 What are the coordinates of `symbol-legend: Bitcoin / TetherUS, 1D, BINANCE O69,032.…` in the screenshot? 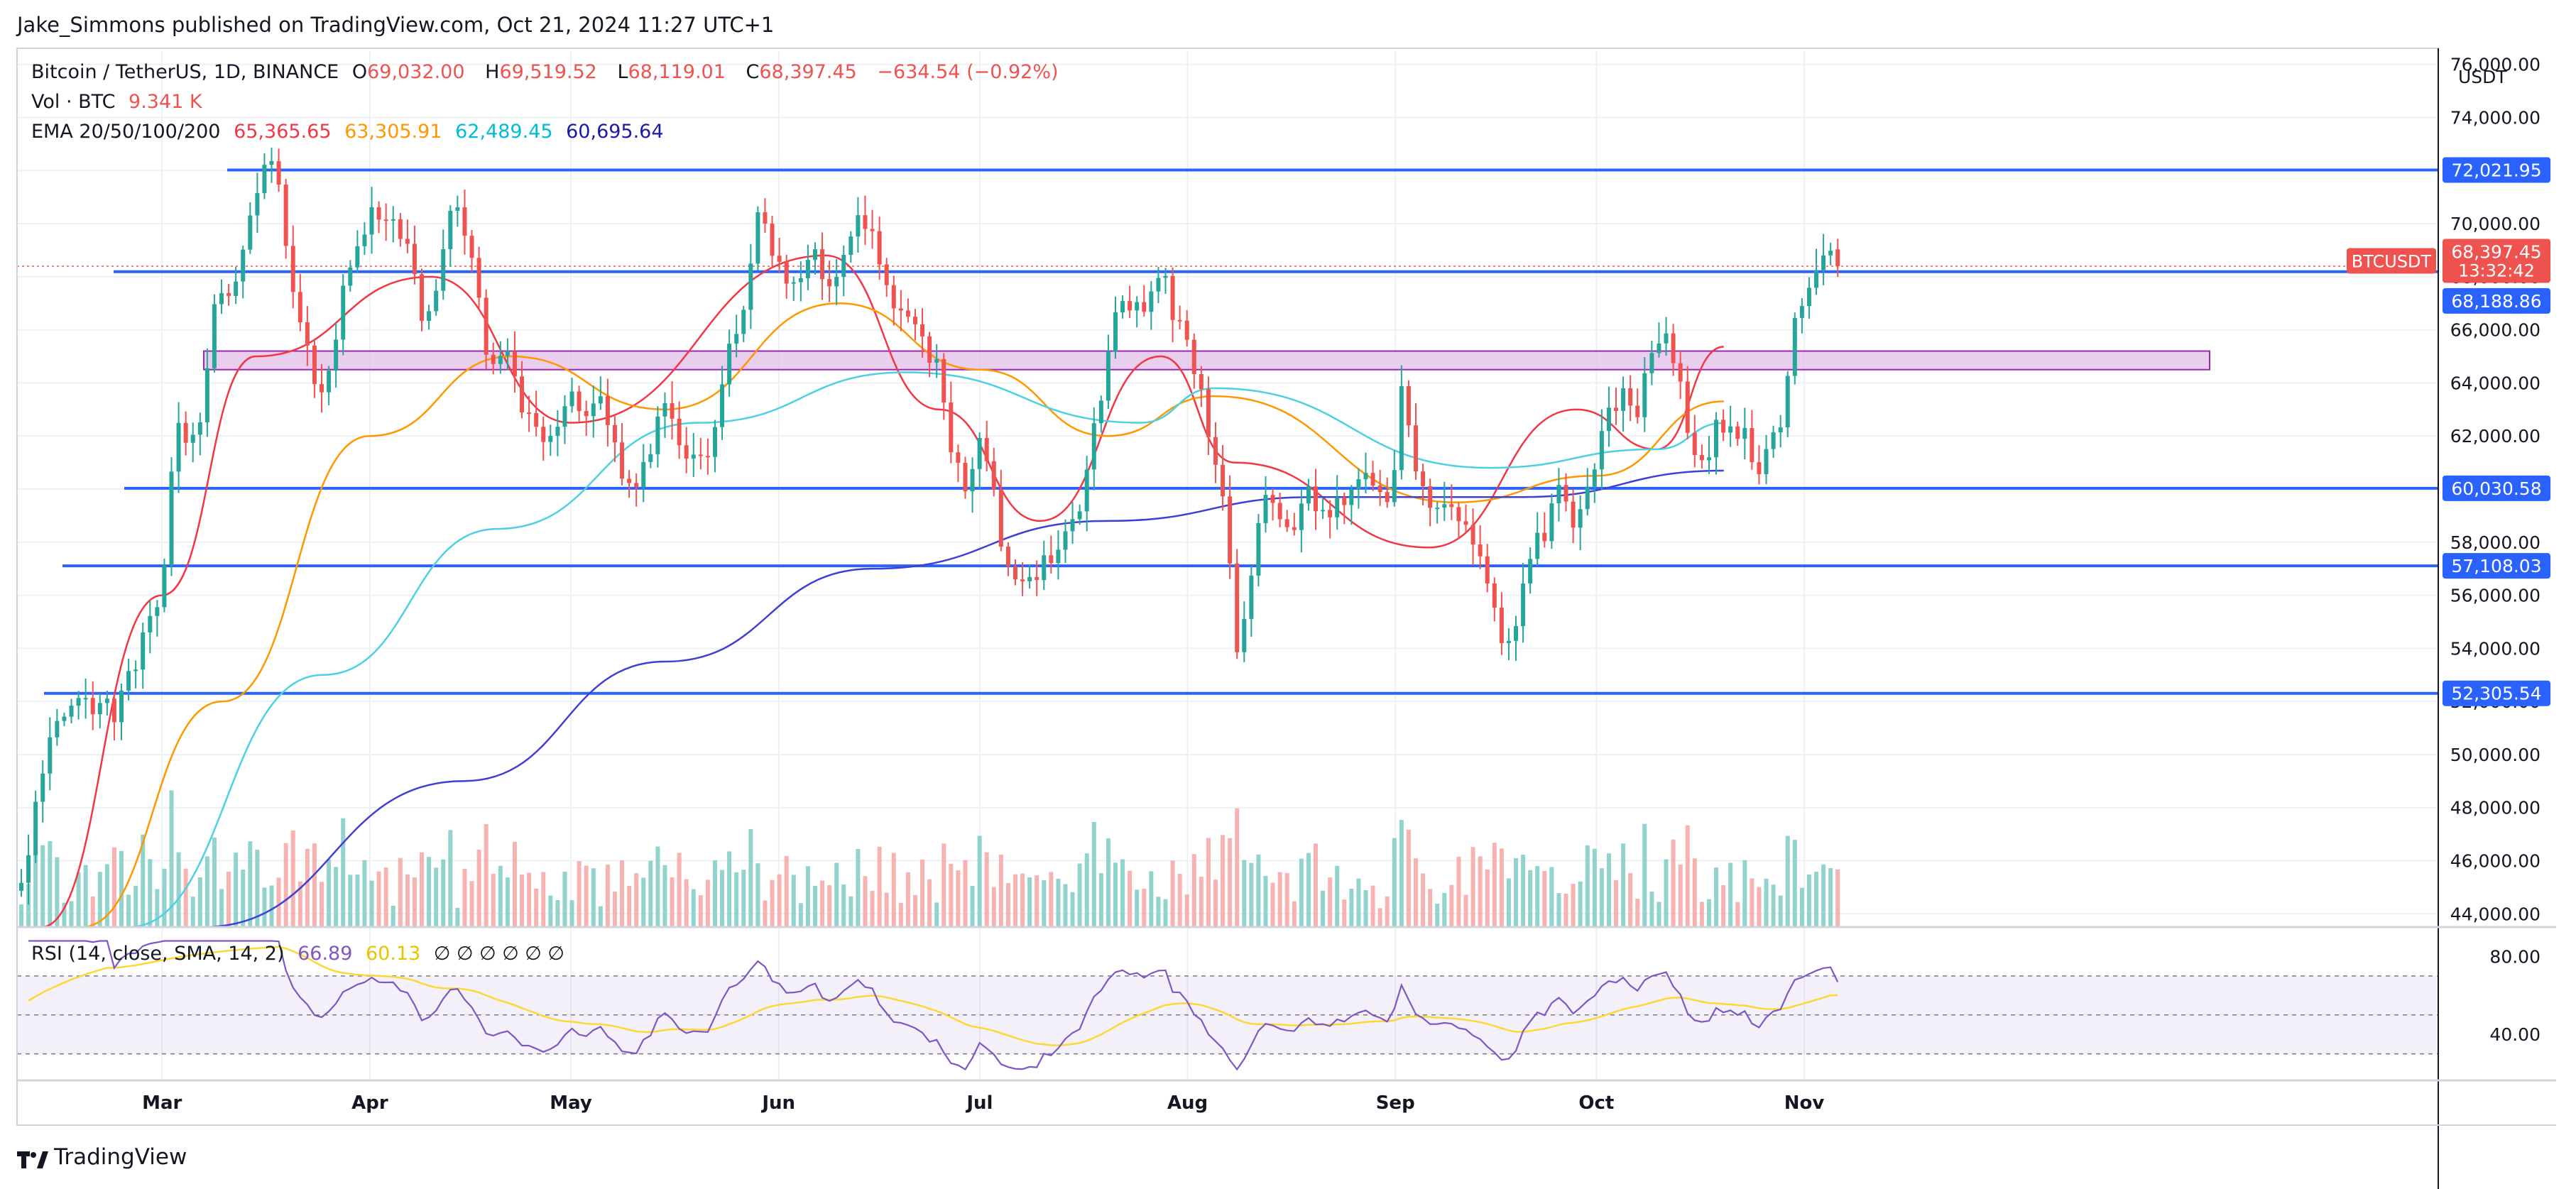 It's located at (548, 72).